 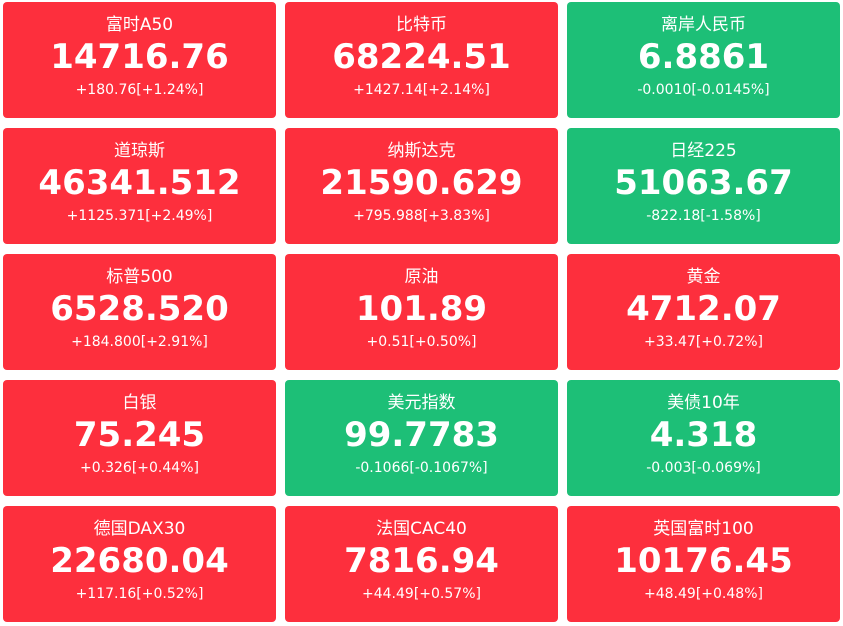 What do you see at coordinates (139, 183) in the screenshot?
I see `market-price: 46341.512` at bounding box center [139, 183].